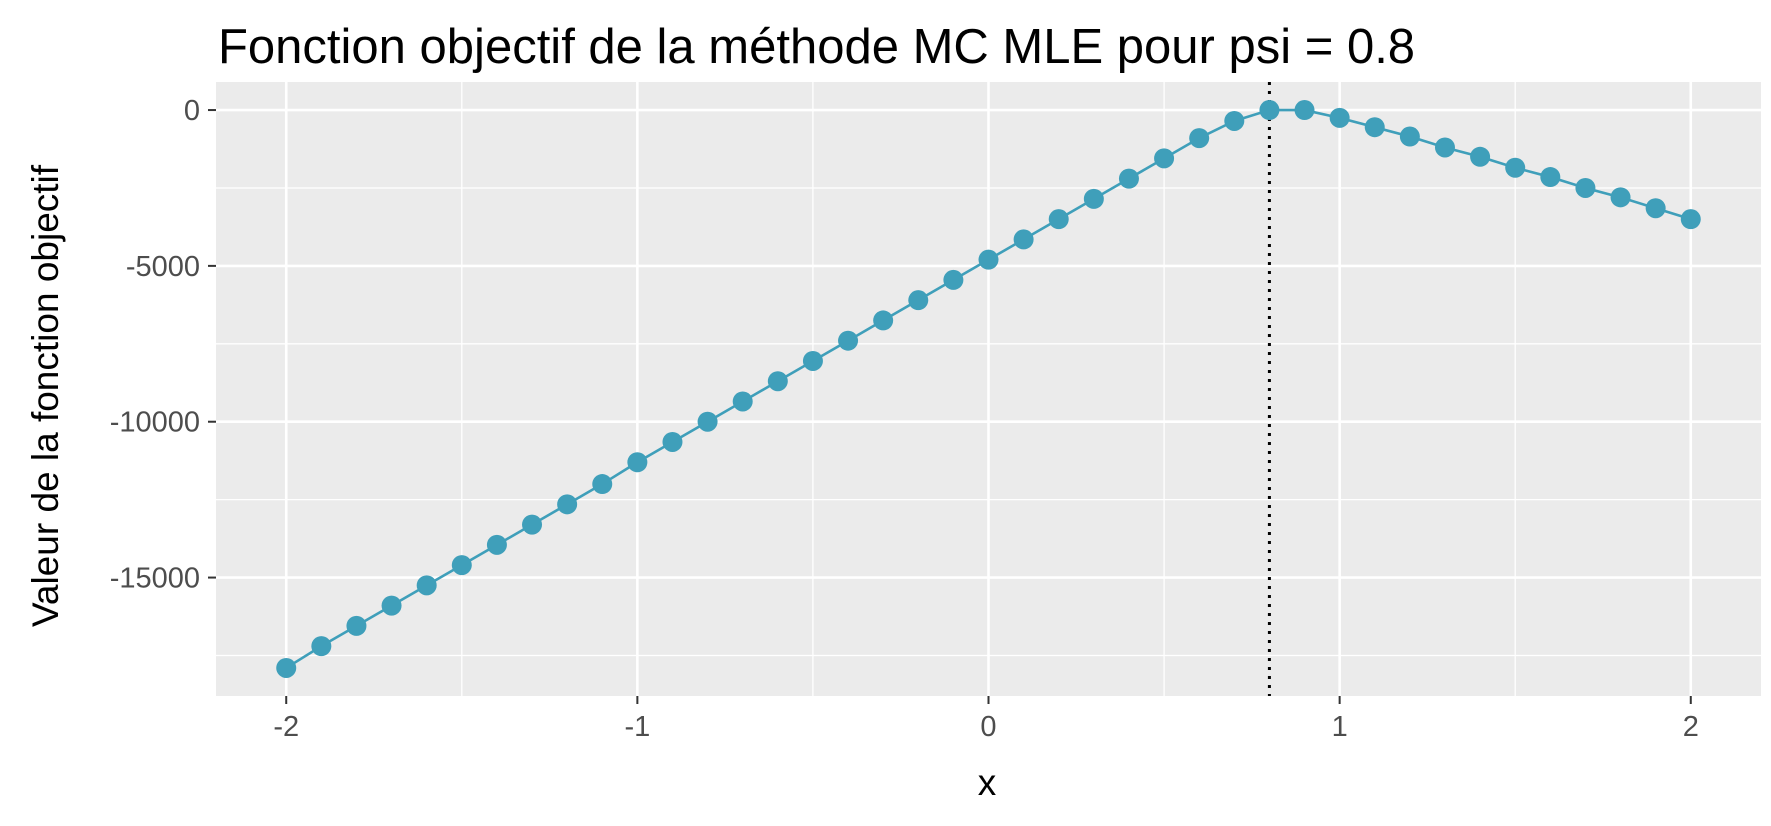 Image resolution: width=1771 pixels, height=826 pixels. What do you see at coordinates (1340, 727) in the screenshot?
I see `x-tick-label: 1` at bounding box center [1340, 727].